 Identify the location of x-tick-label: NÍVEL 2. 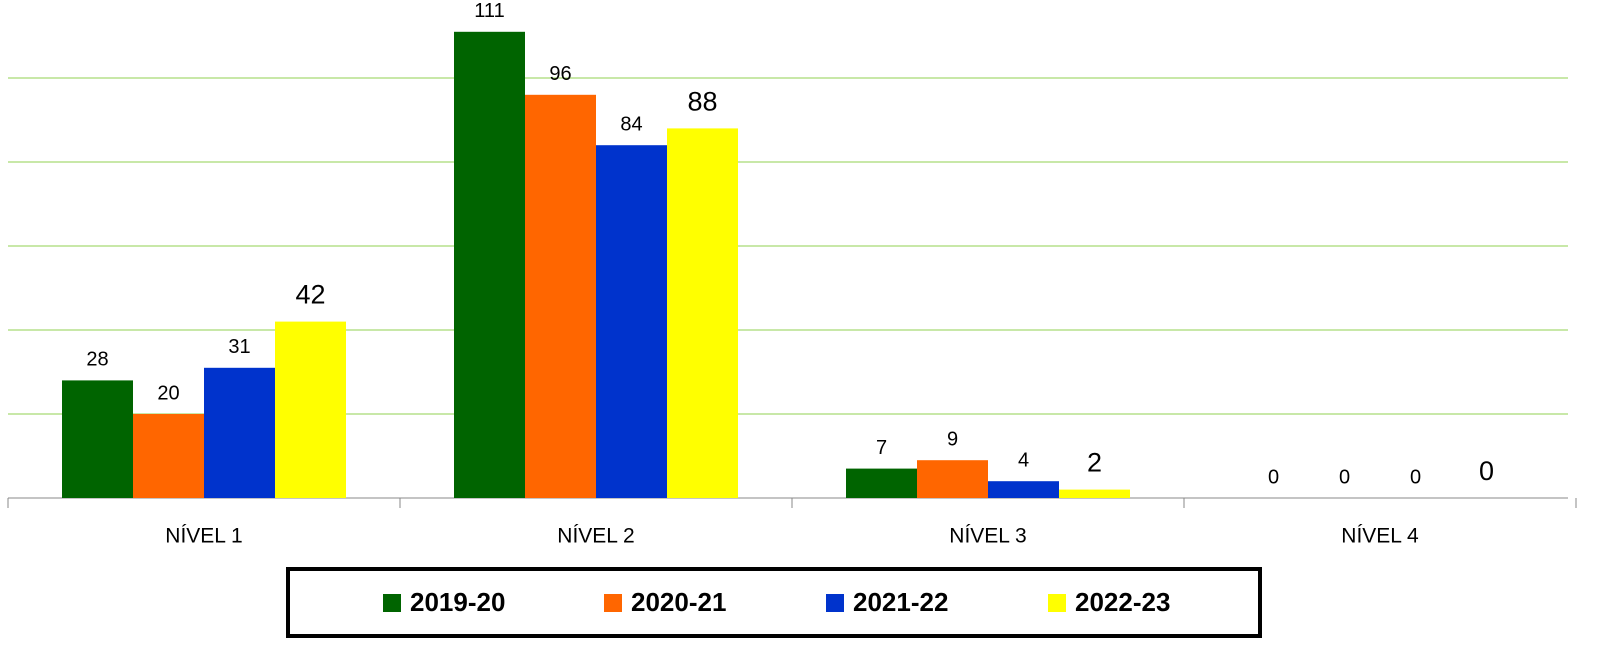
(595, 536).